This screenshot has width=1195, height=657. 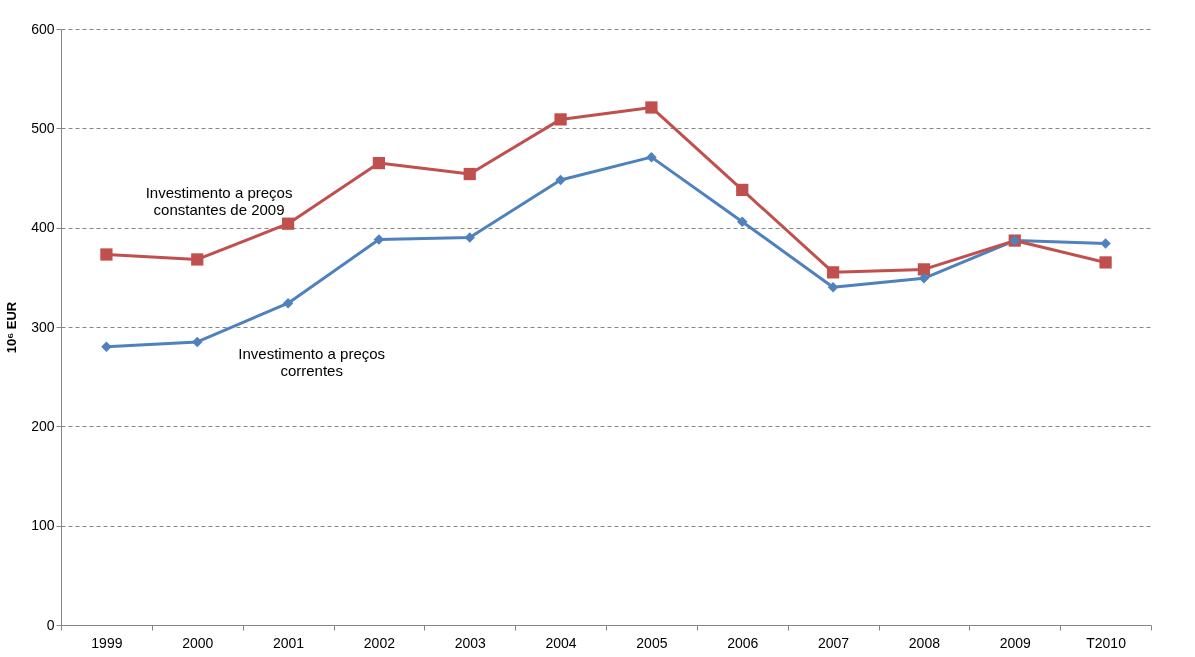 I want to click on x-tick-label: 2006, so click(x=743, y=642).